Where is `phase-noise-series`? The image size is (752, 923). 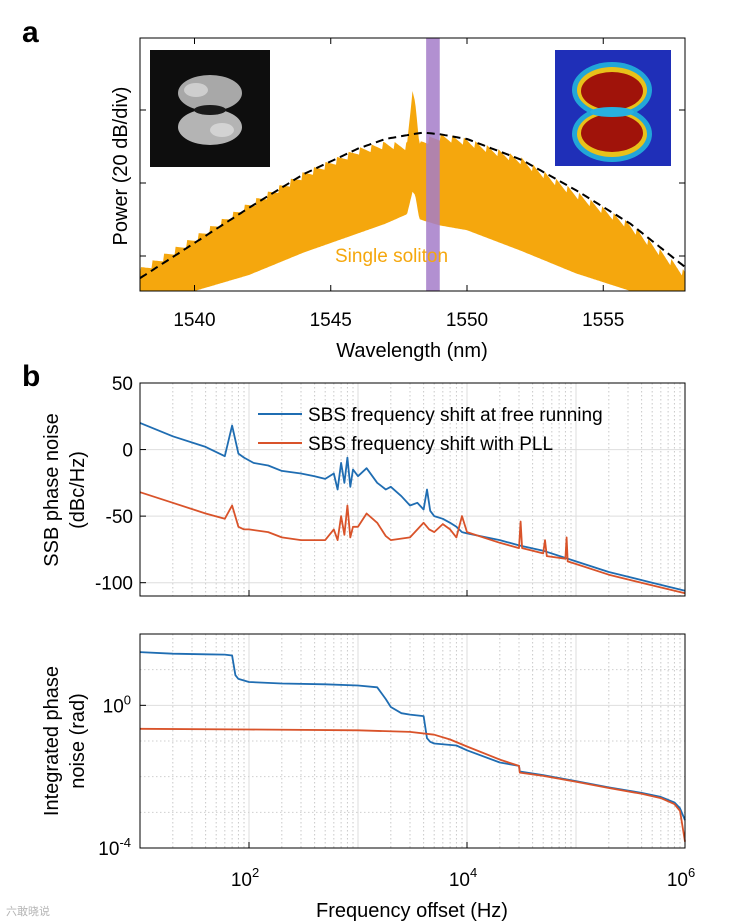 phase-noise-series is located at coordinates (412, 508).